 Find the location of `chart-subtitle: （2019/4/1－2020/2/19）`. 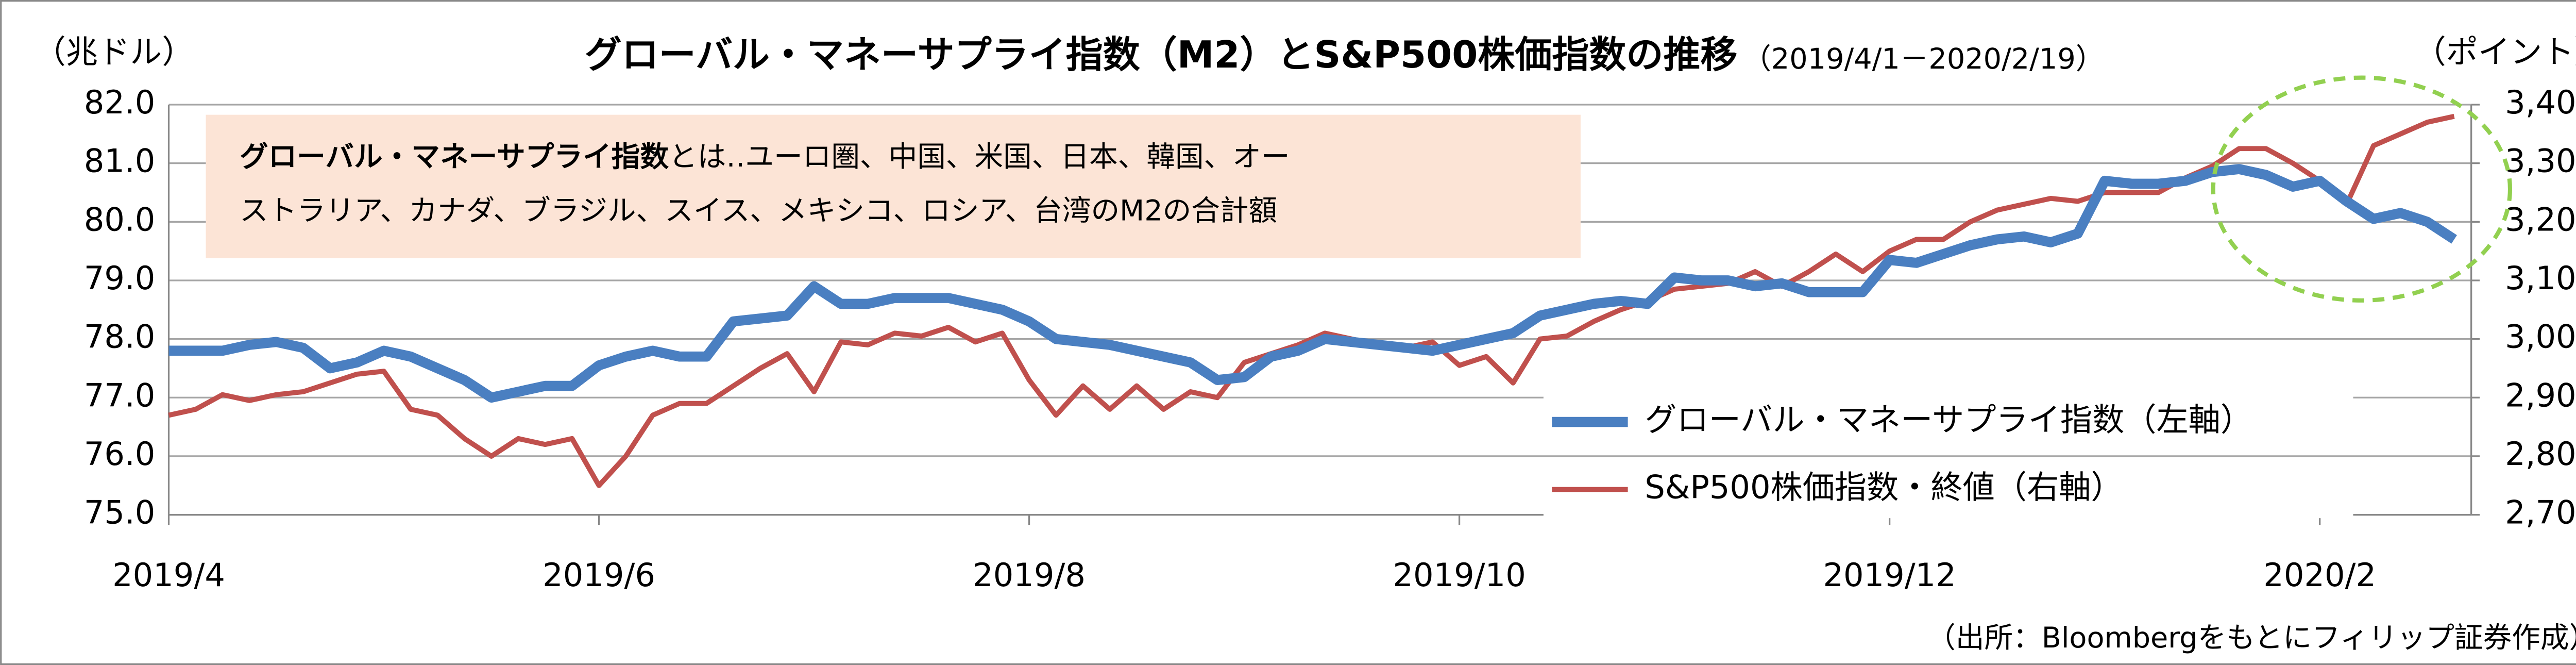

chart-subtitle: （2019/4/1－2020/2/19） is located at coordinates (1923, 59).